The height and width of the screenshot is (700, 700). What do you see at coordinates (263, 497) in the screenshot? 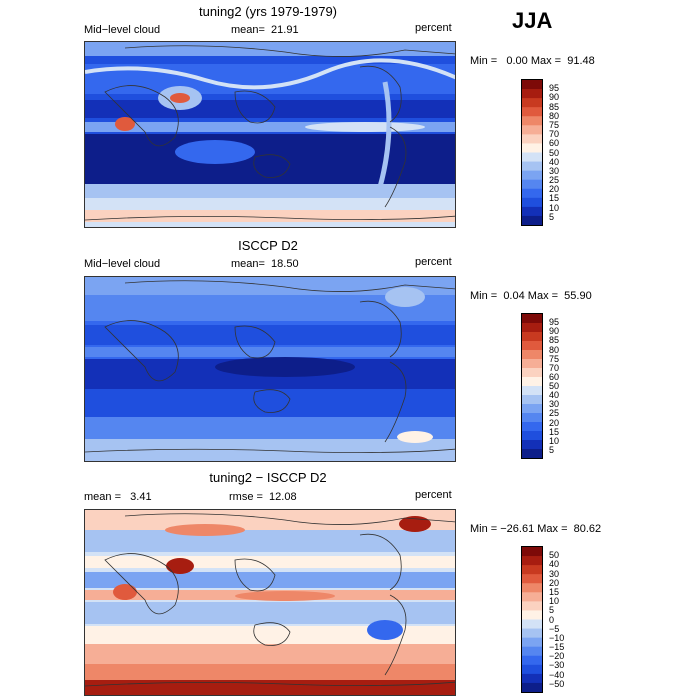
I see `panel-3-rmse-label: rmse = 12.08` at bounding box center [263, 497].